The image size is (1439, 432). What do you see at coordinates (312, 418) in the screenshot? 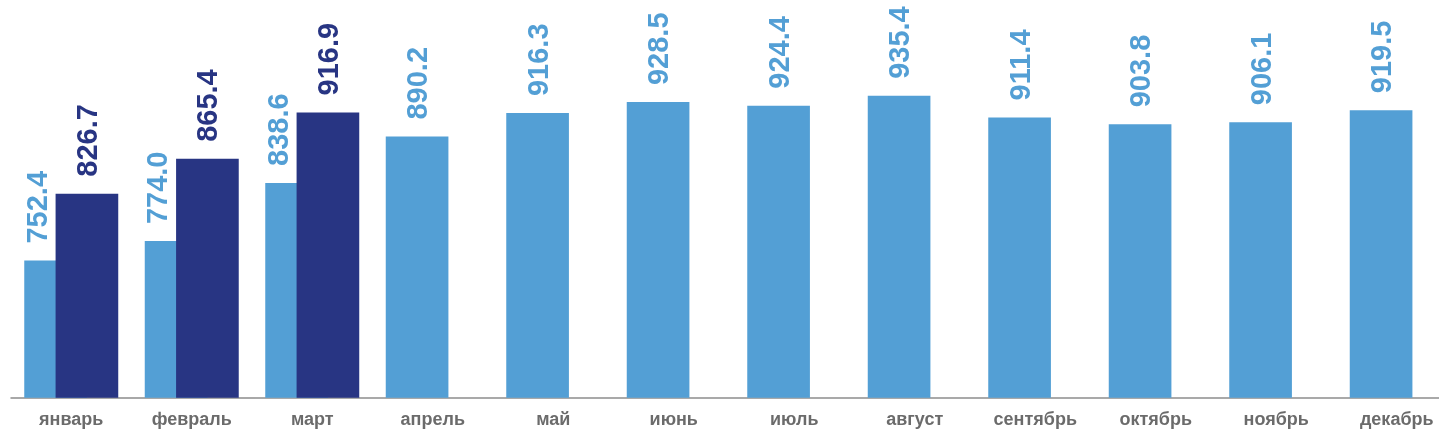
I see `x-tick-label: март` at bounding box center [312, 418].